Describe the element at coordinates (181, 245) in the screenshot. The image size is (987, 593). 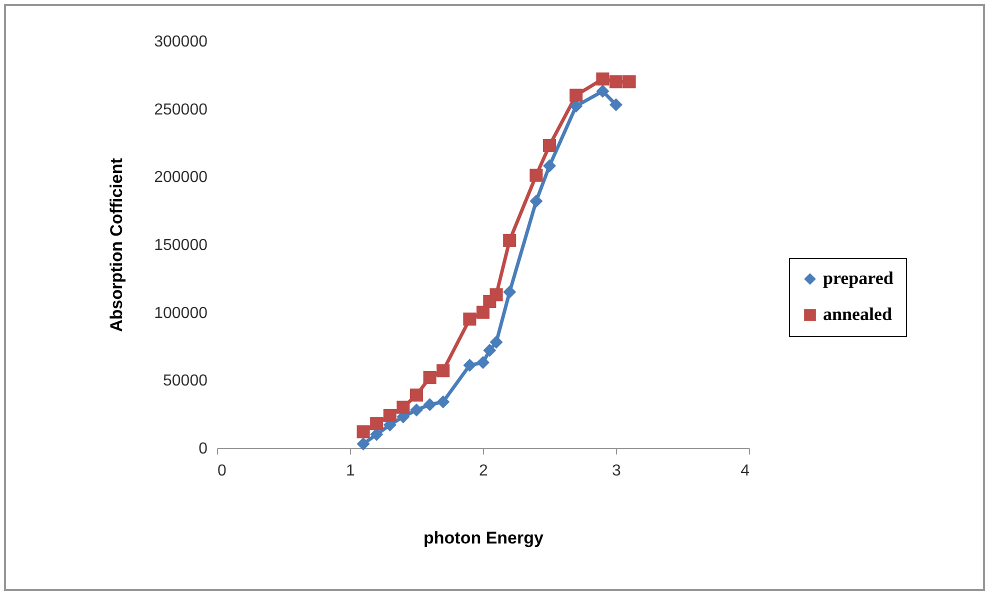
I see `y-tick-label: 150000` at that location.